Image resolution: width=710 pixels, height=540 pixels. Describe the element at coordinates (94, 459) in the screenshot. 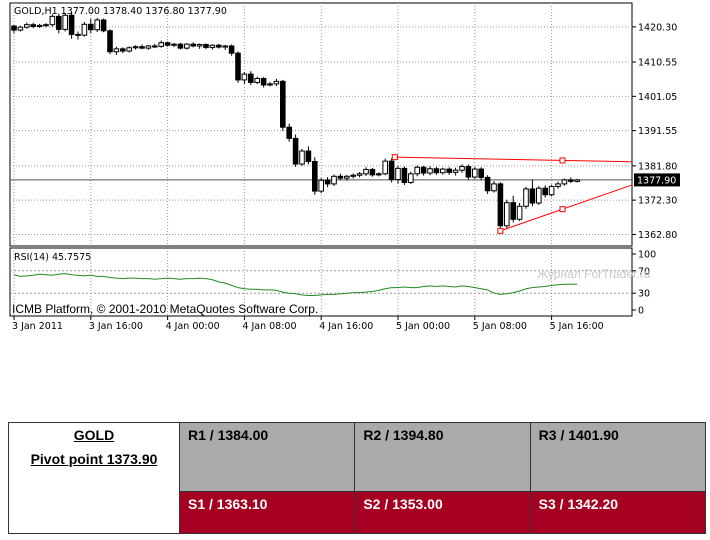

I see `pivot-point: Pivot point 1373.90` at that location.